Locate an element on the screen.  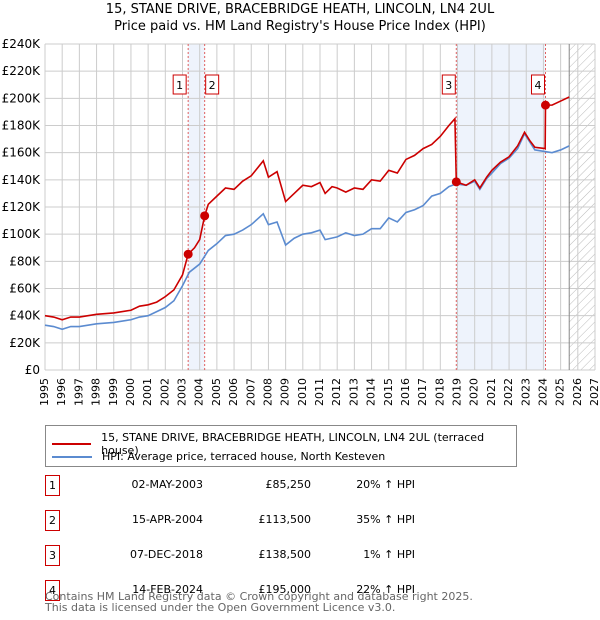
y-tick-label: £120K is located at coordinates (22, 207).